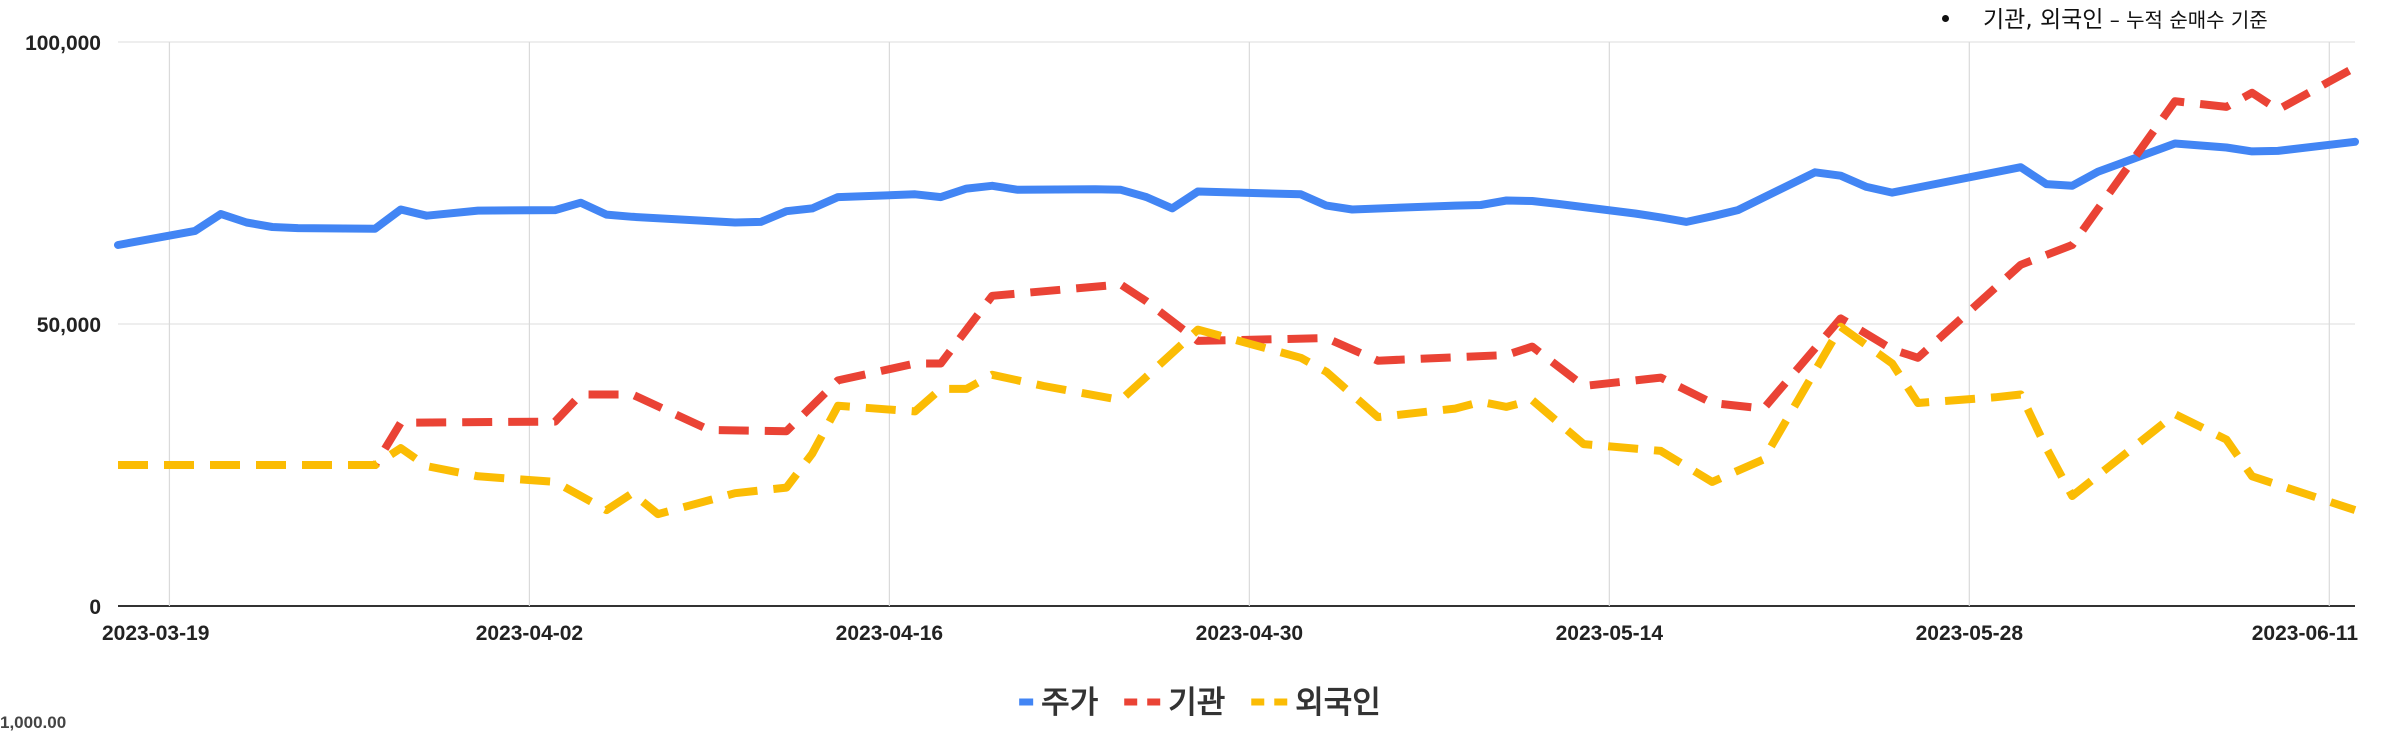  What do you see at coordinates (1338, 703) in the screenshot?
I see `legend-label: 외국인` at bounding box center [1338, 703].